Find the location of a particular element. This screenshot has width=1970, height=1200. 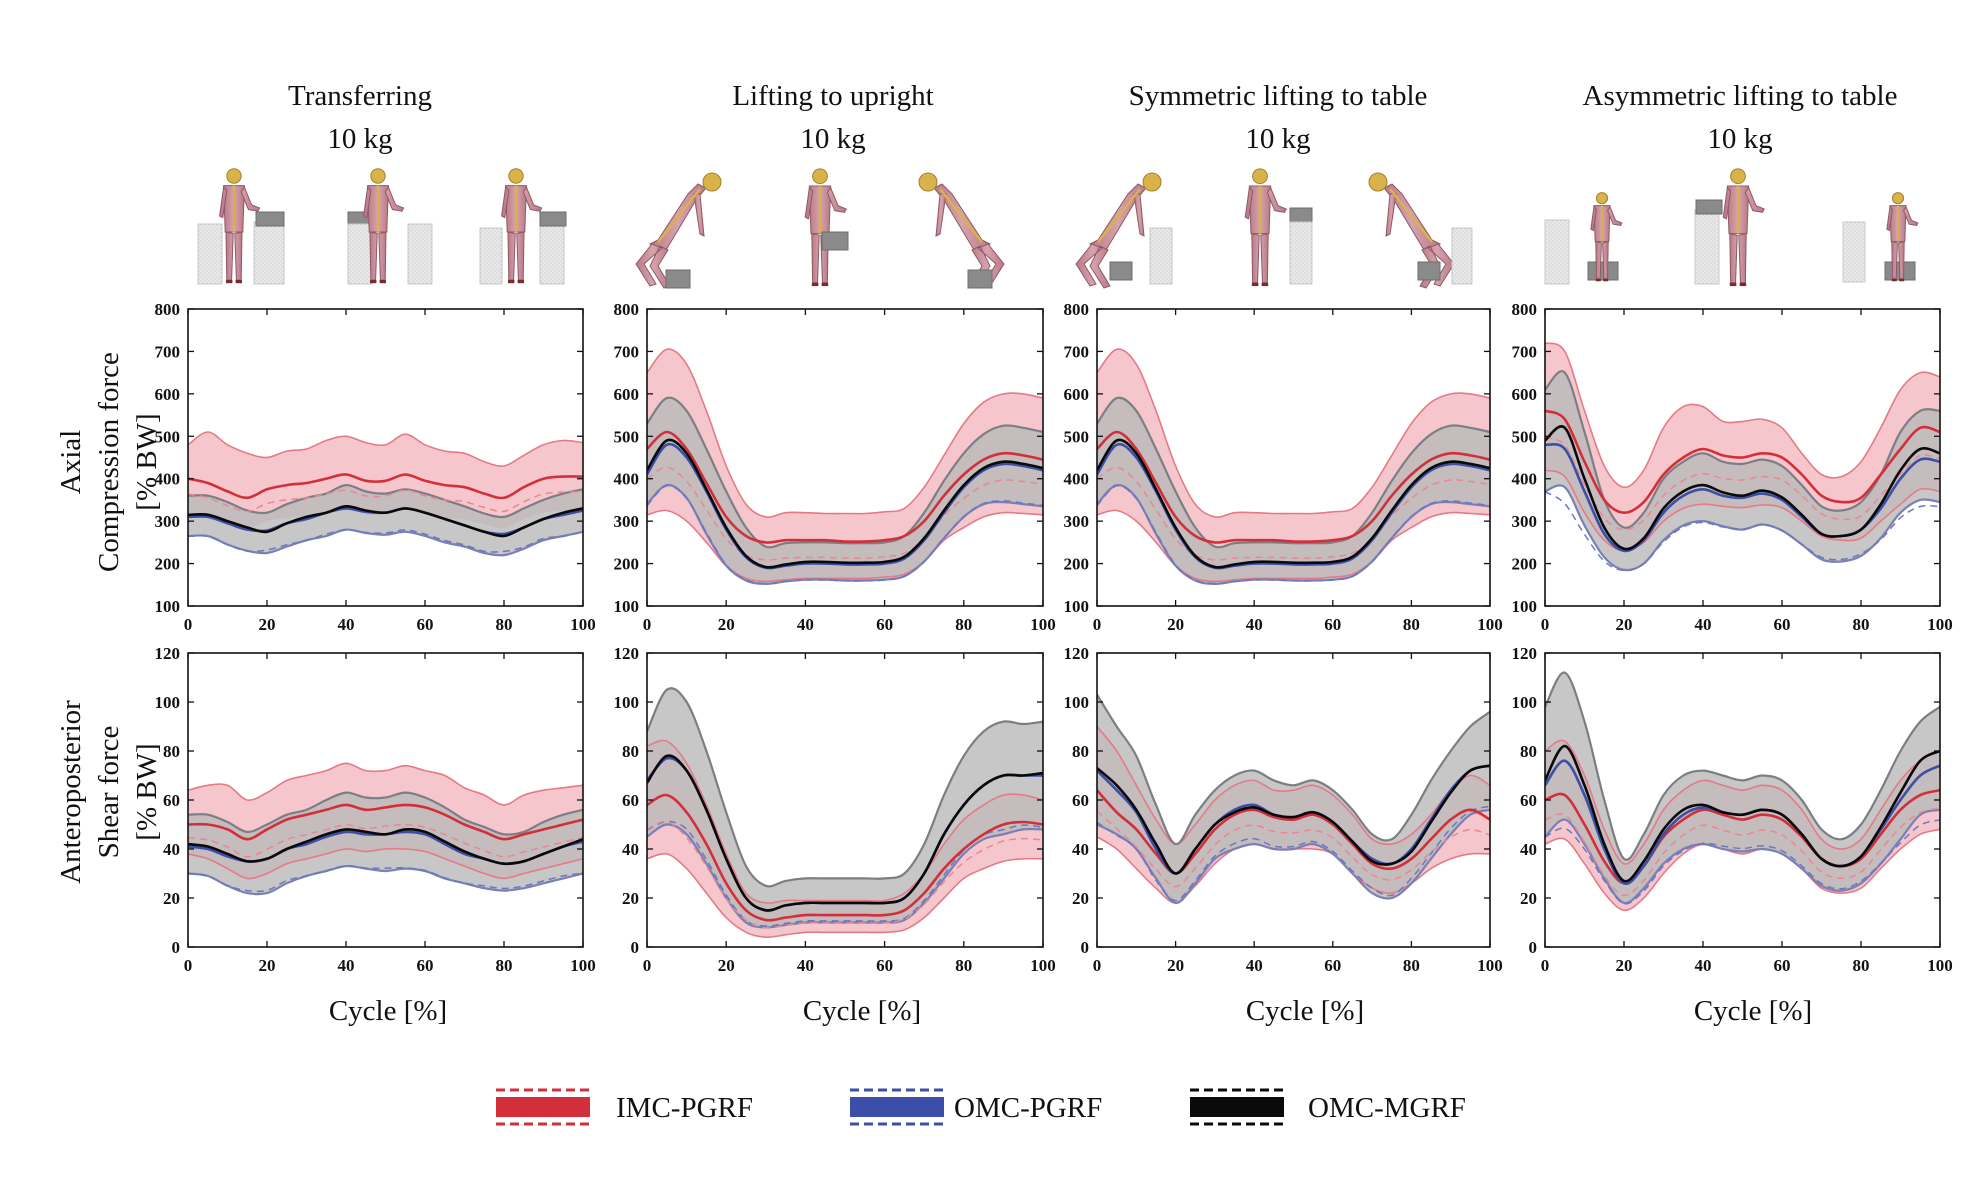

row-label-line: Shear force is located at coordinates (109, 792).